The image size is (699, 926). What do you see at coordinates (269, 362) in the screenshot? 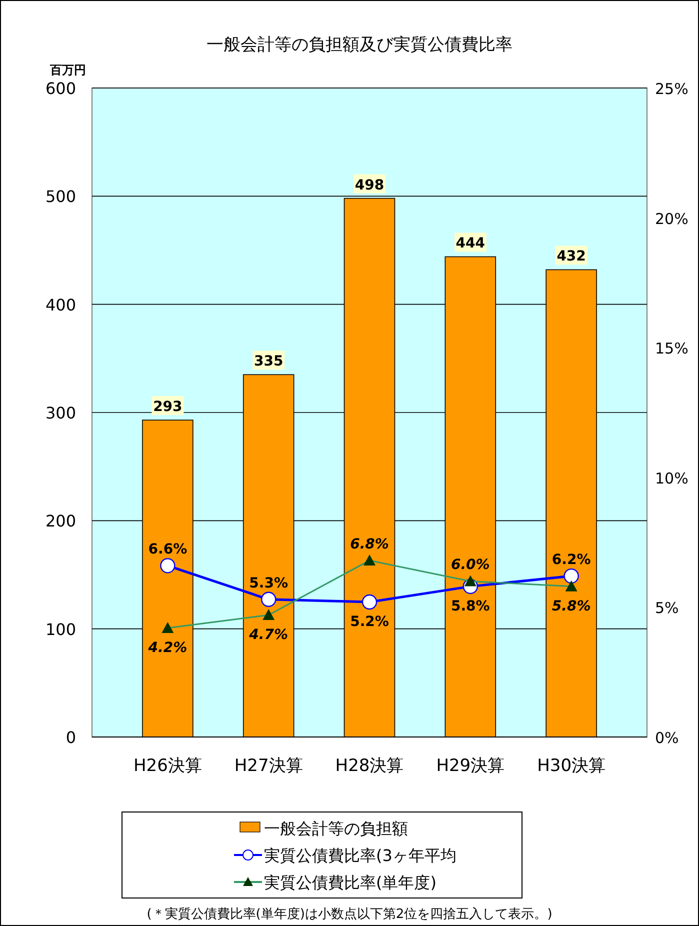
I see `data-label: 335` at bounding box center [269, 362].